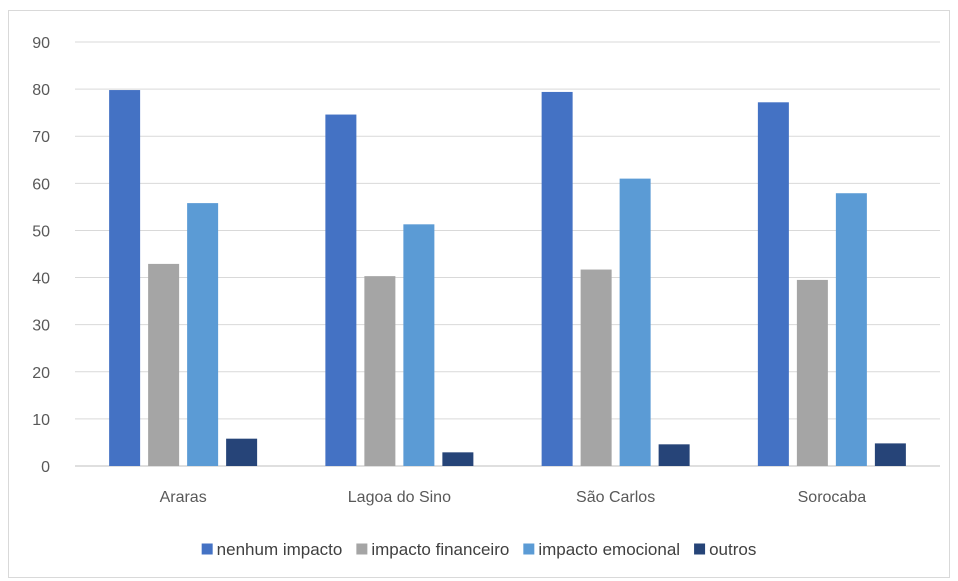 This screenshot has height=581, width=958. I want to click on legend-label: impacto emocional, so click(609, 549).